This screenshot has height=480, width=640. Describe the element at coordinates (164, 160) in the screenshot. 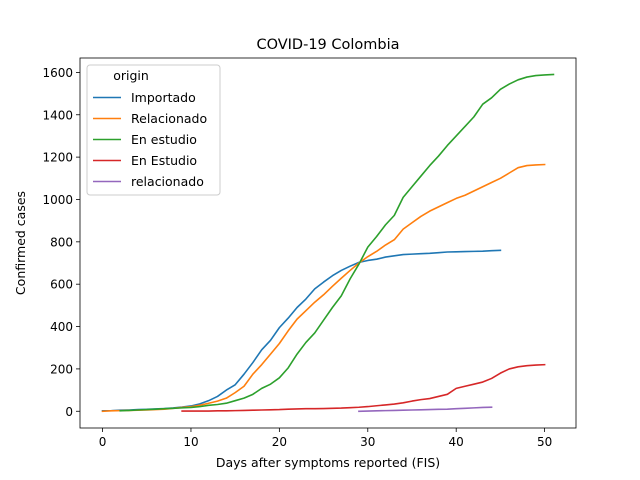

I see `legend-label: En Estudio` at that location.